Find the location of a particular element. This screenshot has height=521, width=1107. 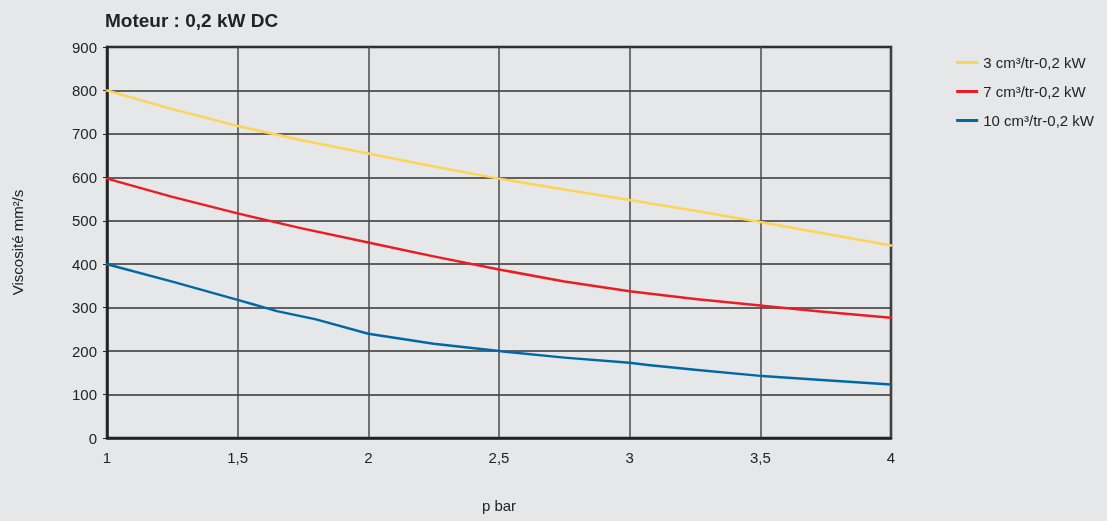

x-tick-label: 2,5 is located at coordinates (499, 457).